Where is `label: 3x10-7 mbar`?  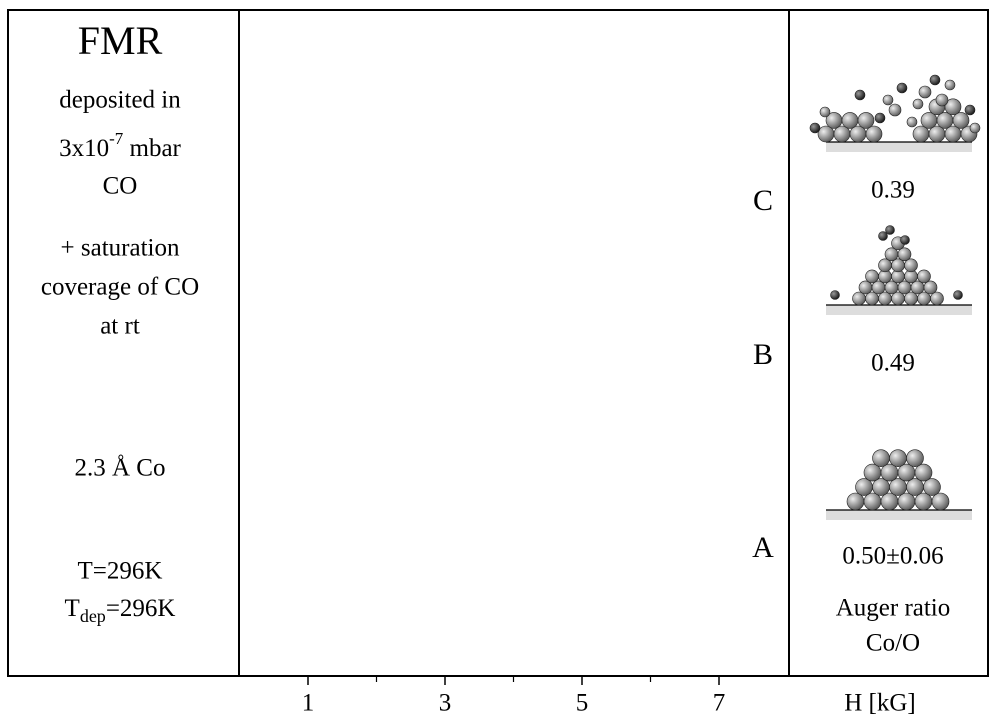
label: 3x10-7 mbar is located at coordinates (120, 145).